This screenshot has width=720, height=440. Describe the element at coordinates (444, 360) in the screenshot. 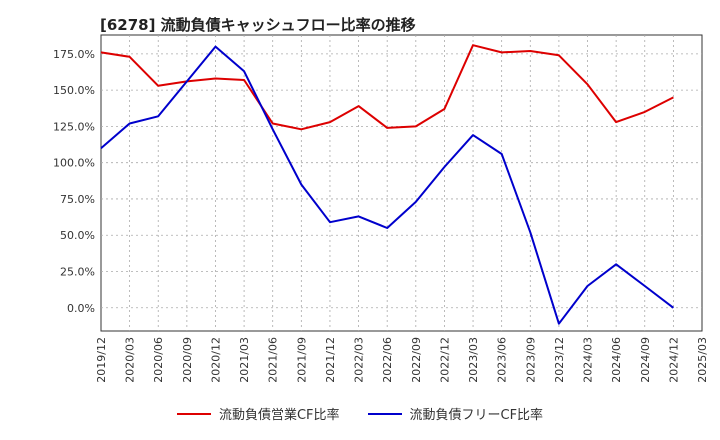

I see `x-tick-label: 2022/12` at that location.